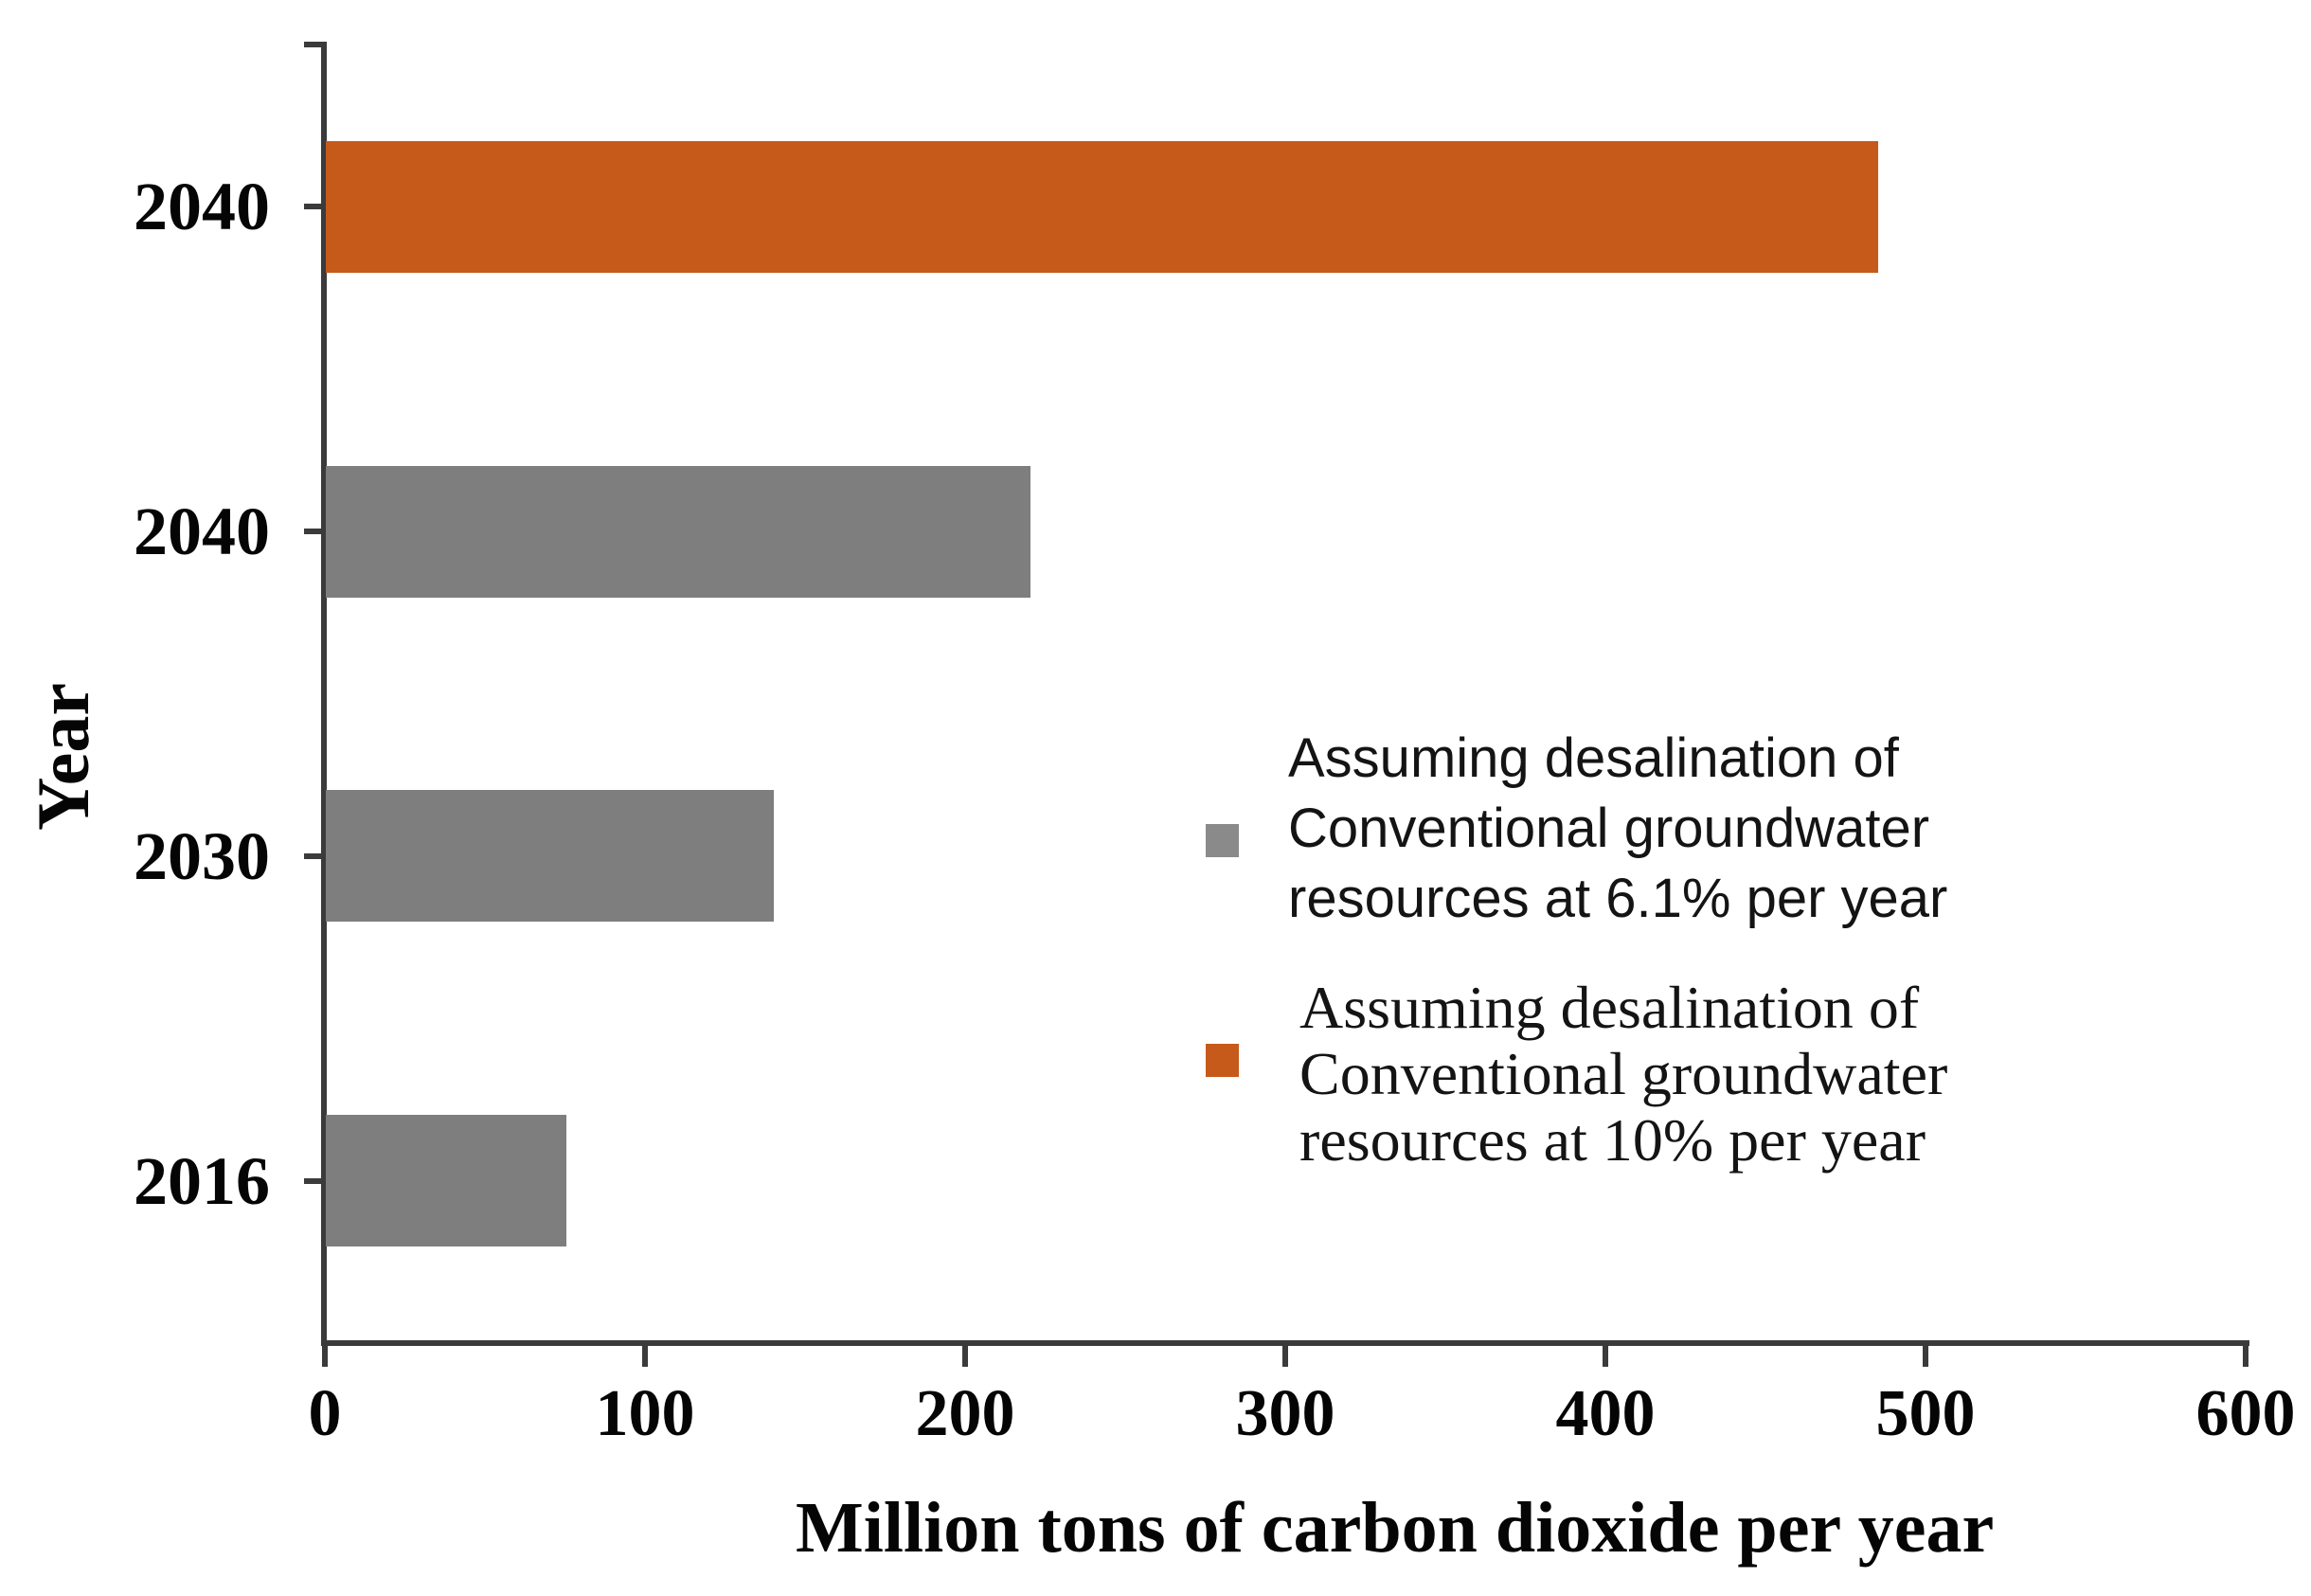 This screenshot has width=2311, height=1596. Describe the element at coordinates (965, 1413) in the screenshot. I see `x-tick-label-200: 200` at that location.